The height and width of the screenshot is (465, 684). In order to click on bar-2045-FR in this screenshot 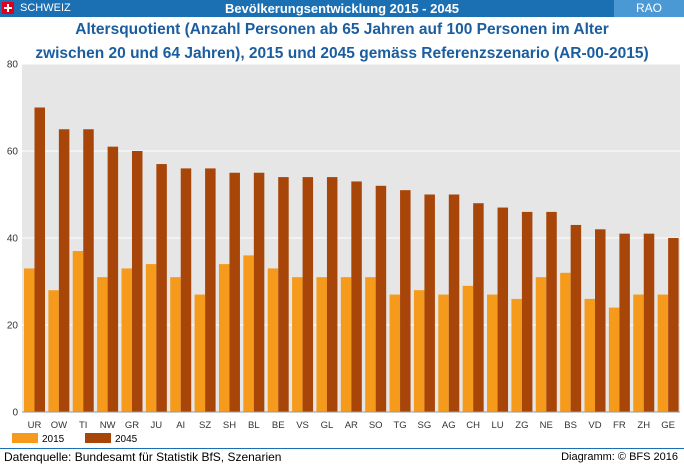, I will do `click(624, 322)`.